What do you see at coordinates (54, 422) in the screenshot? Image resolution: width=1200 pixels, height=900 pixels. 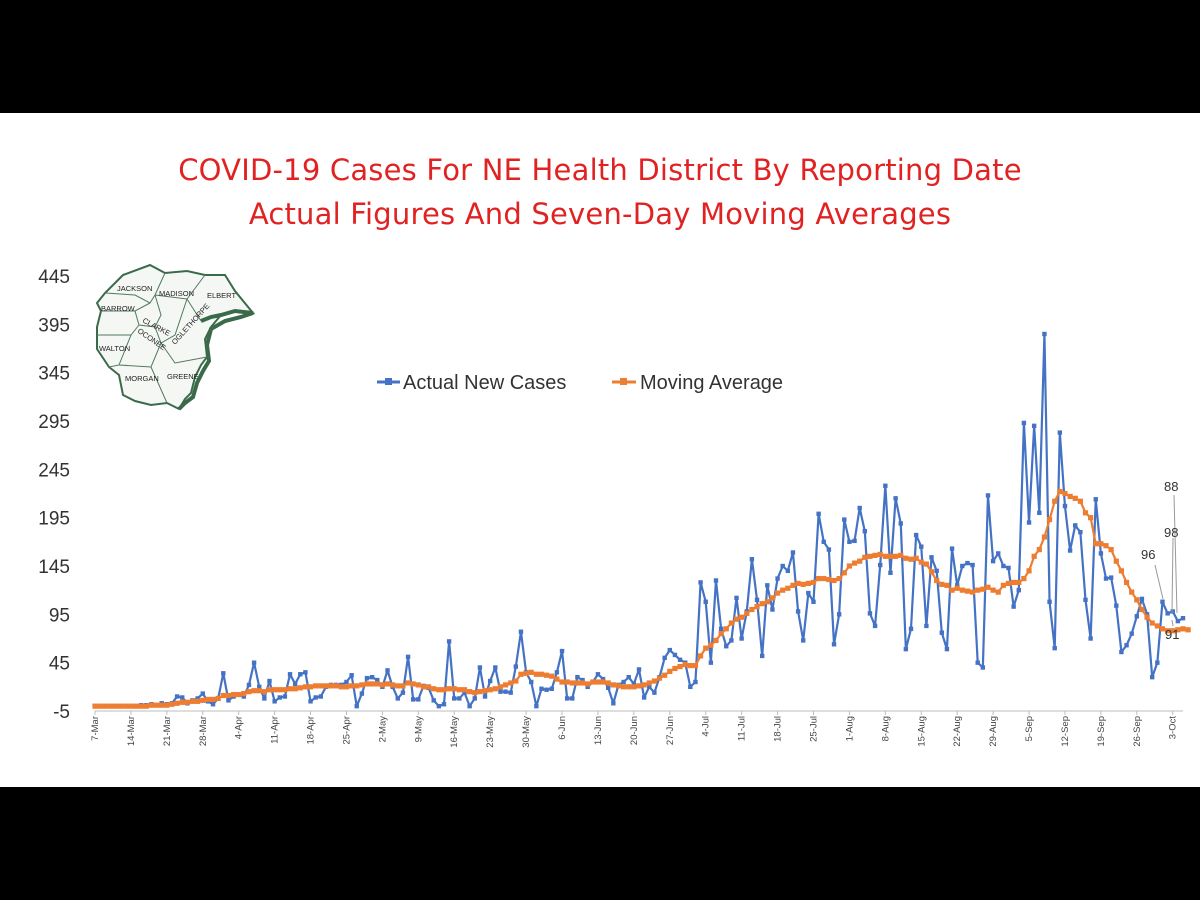 I see `y-tick-label: 295` at bounding box center [54, 422].